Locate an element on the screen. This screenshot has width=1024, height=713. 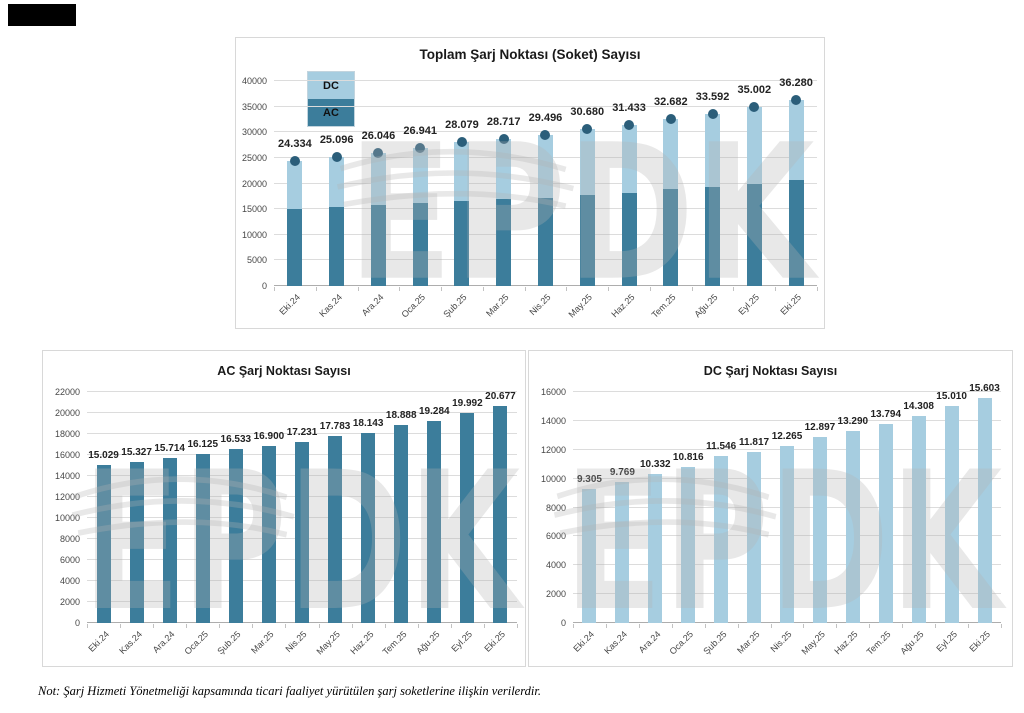
legend-dc-swatch: DC is located at coordinates (331, 85).